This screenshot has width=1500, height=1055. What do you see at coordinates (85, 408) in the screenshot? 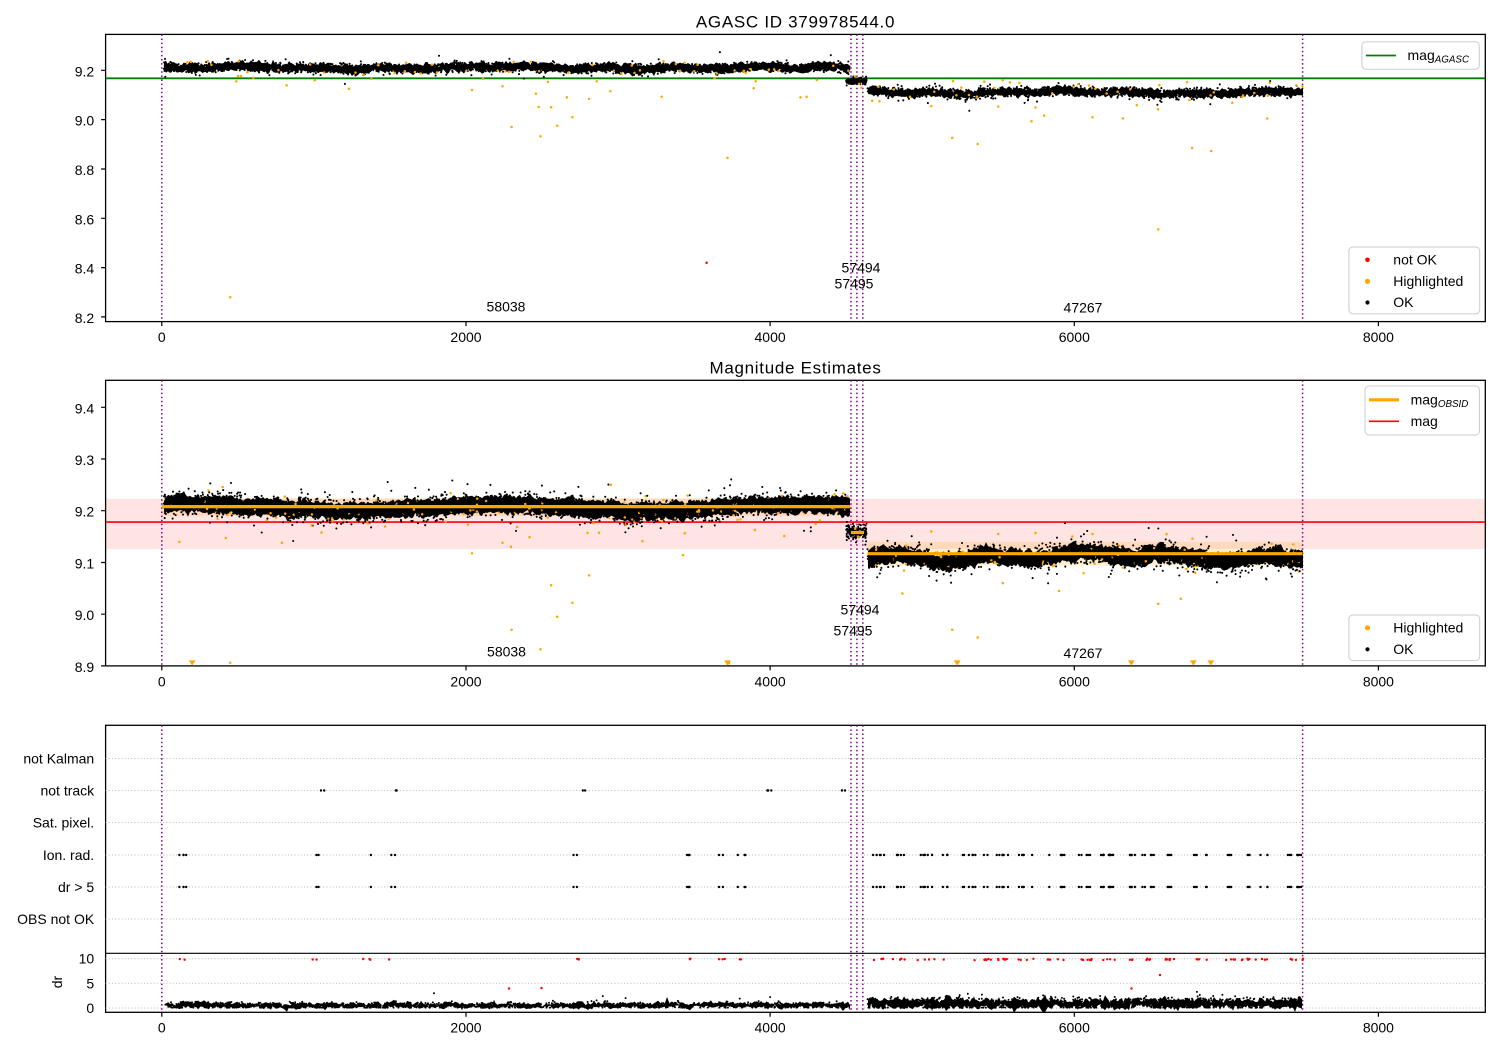
I see `svg-text: 9.4` at bounding box center [85, 408].